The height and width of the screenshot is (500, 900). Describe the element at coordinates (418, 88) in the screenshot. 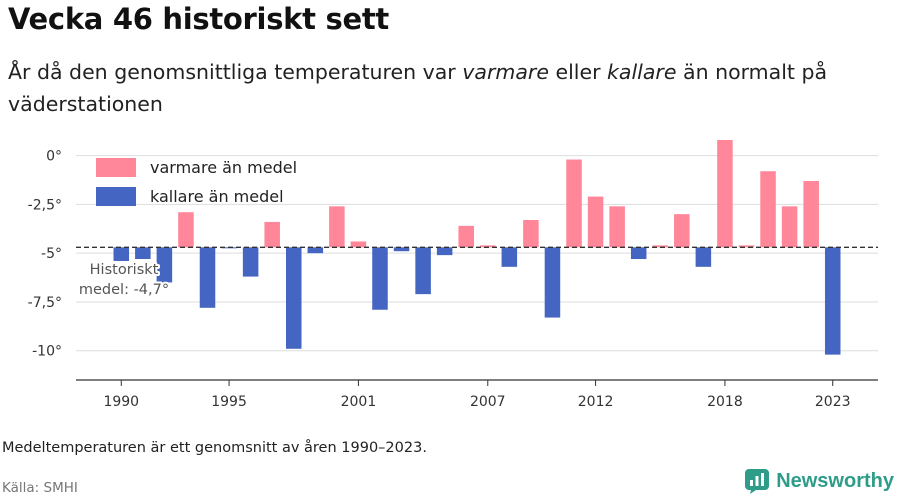

I see `subtitle-part: än normalt på väderstationen` at that location.